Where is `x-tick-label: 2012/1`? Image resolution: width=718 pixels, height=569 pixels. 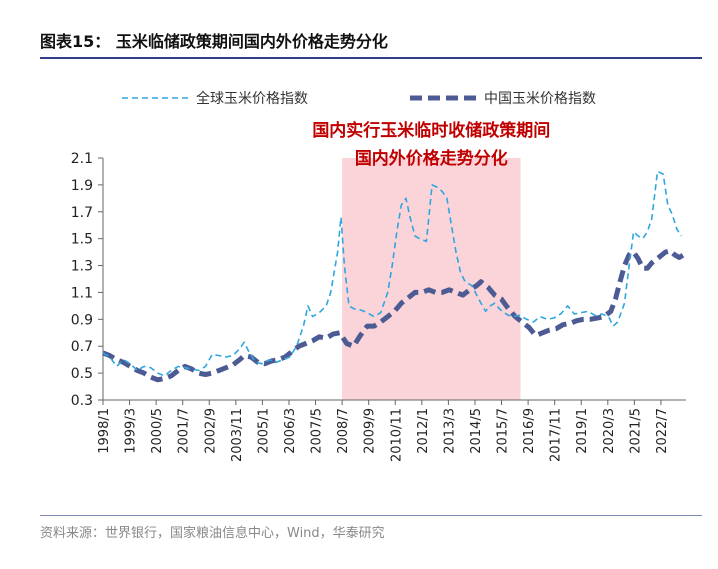
x-tick-label: 2012/1 is located at coordinates (423, 431).